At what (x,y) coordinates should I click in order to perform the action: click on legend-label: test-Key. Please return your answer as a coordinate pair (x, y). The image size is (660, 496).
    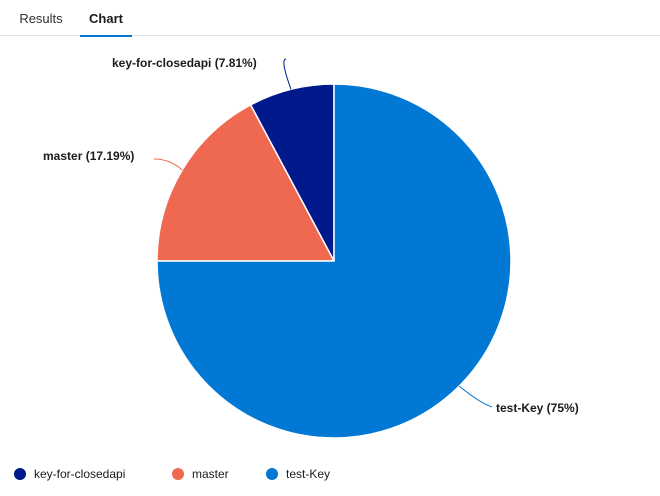
    Looking at the image, I should click on (308, 474).